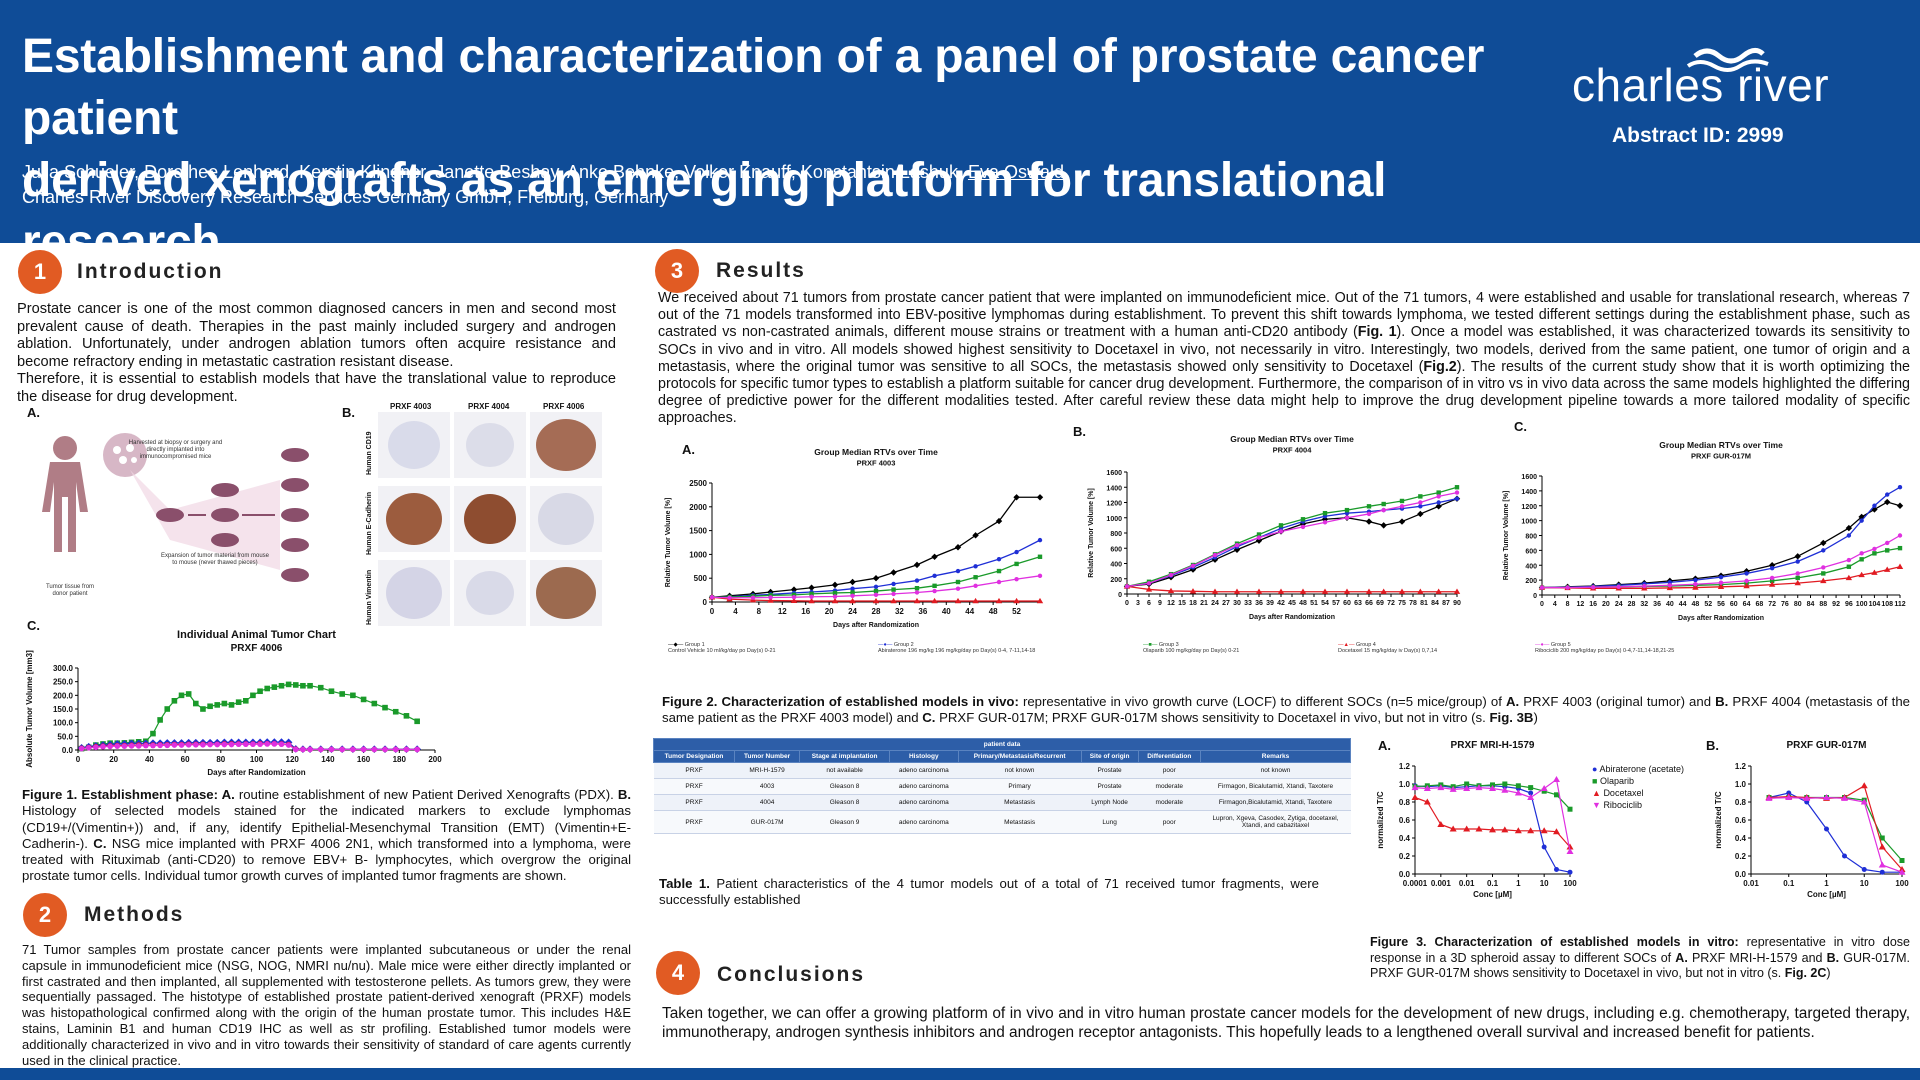  Describe the element at coordinates (1833, 957) in the screenshot. I see `fig3-caption-b-label: B.` at that location.